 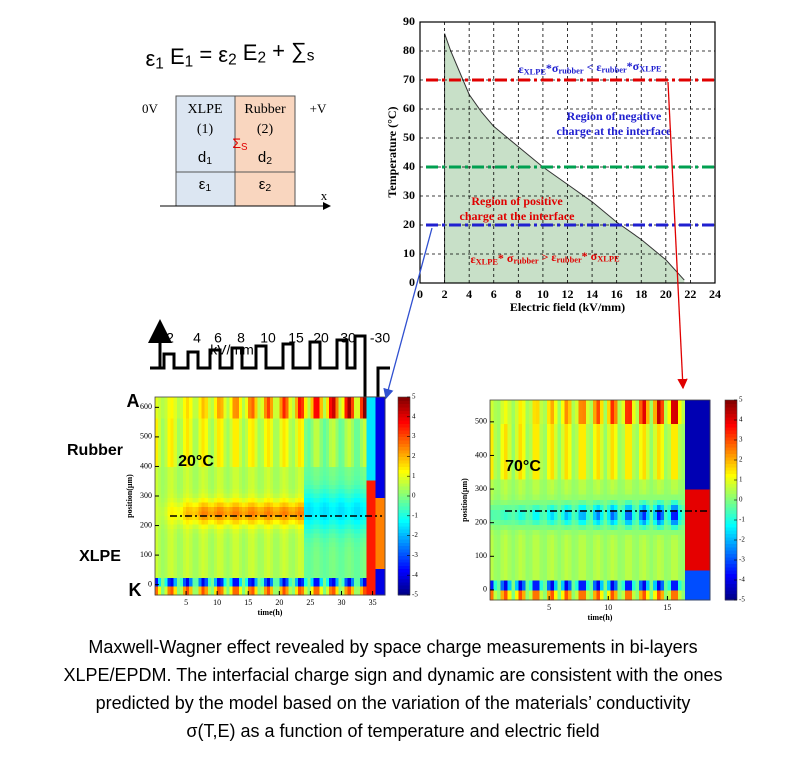 What do you see at coordinates (409, 50) in the screenshot?
I see `y-tick-label: 80` at bounding box center [409, 50].